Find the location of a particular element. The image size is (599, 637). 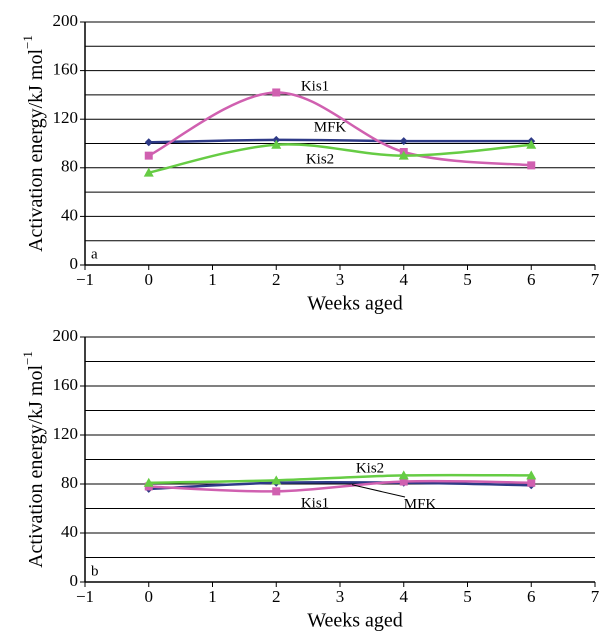

panel-label: a is located at coordinates (94, 254).